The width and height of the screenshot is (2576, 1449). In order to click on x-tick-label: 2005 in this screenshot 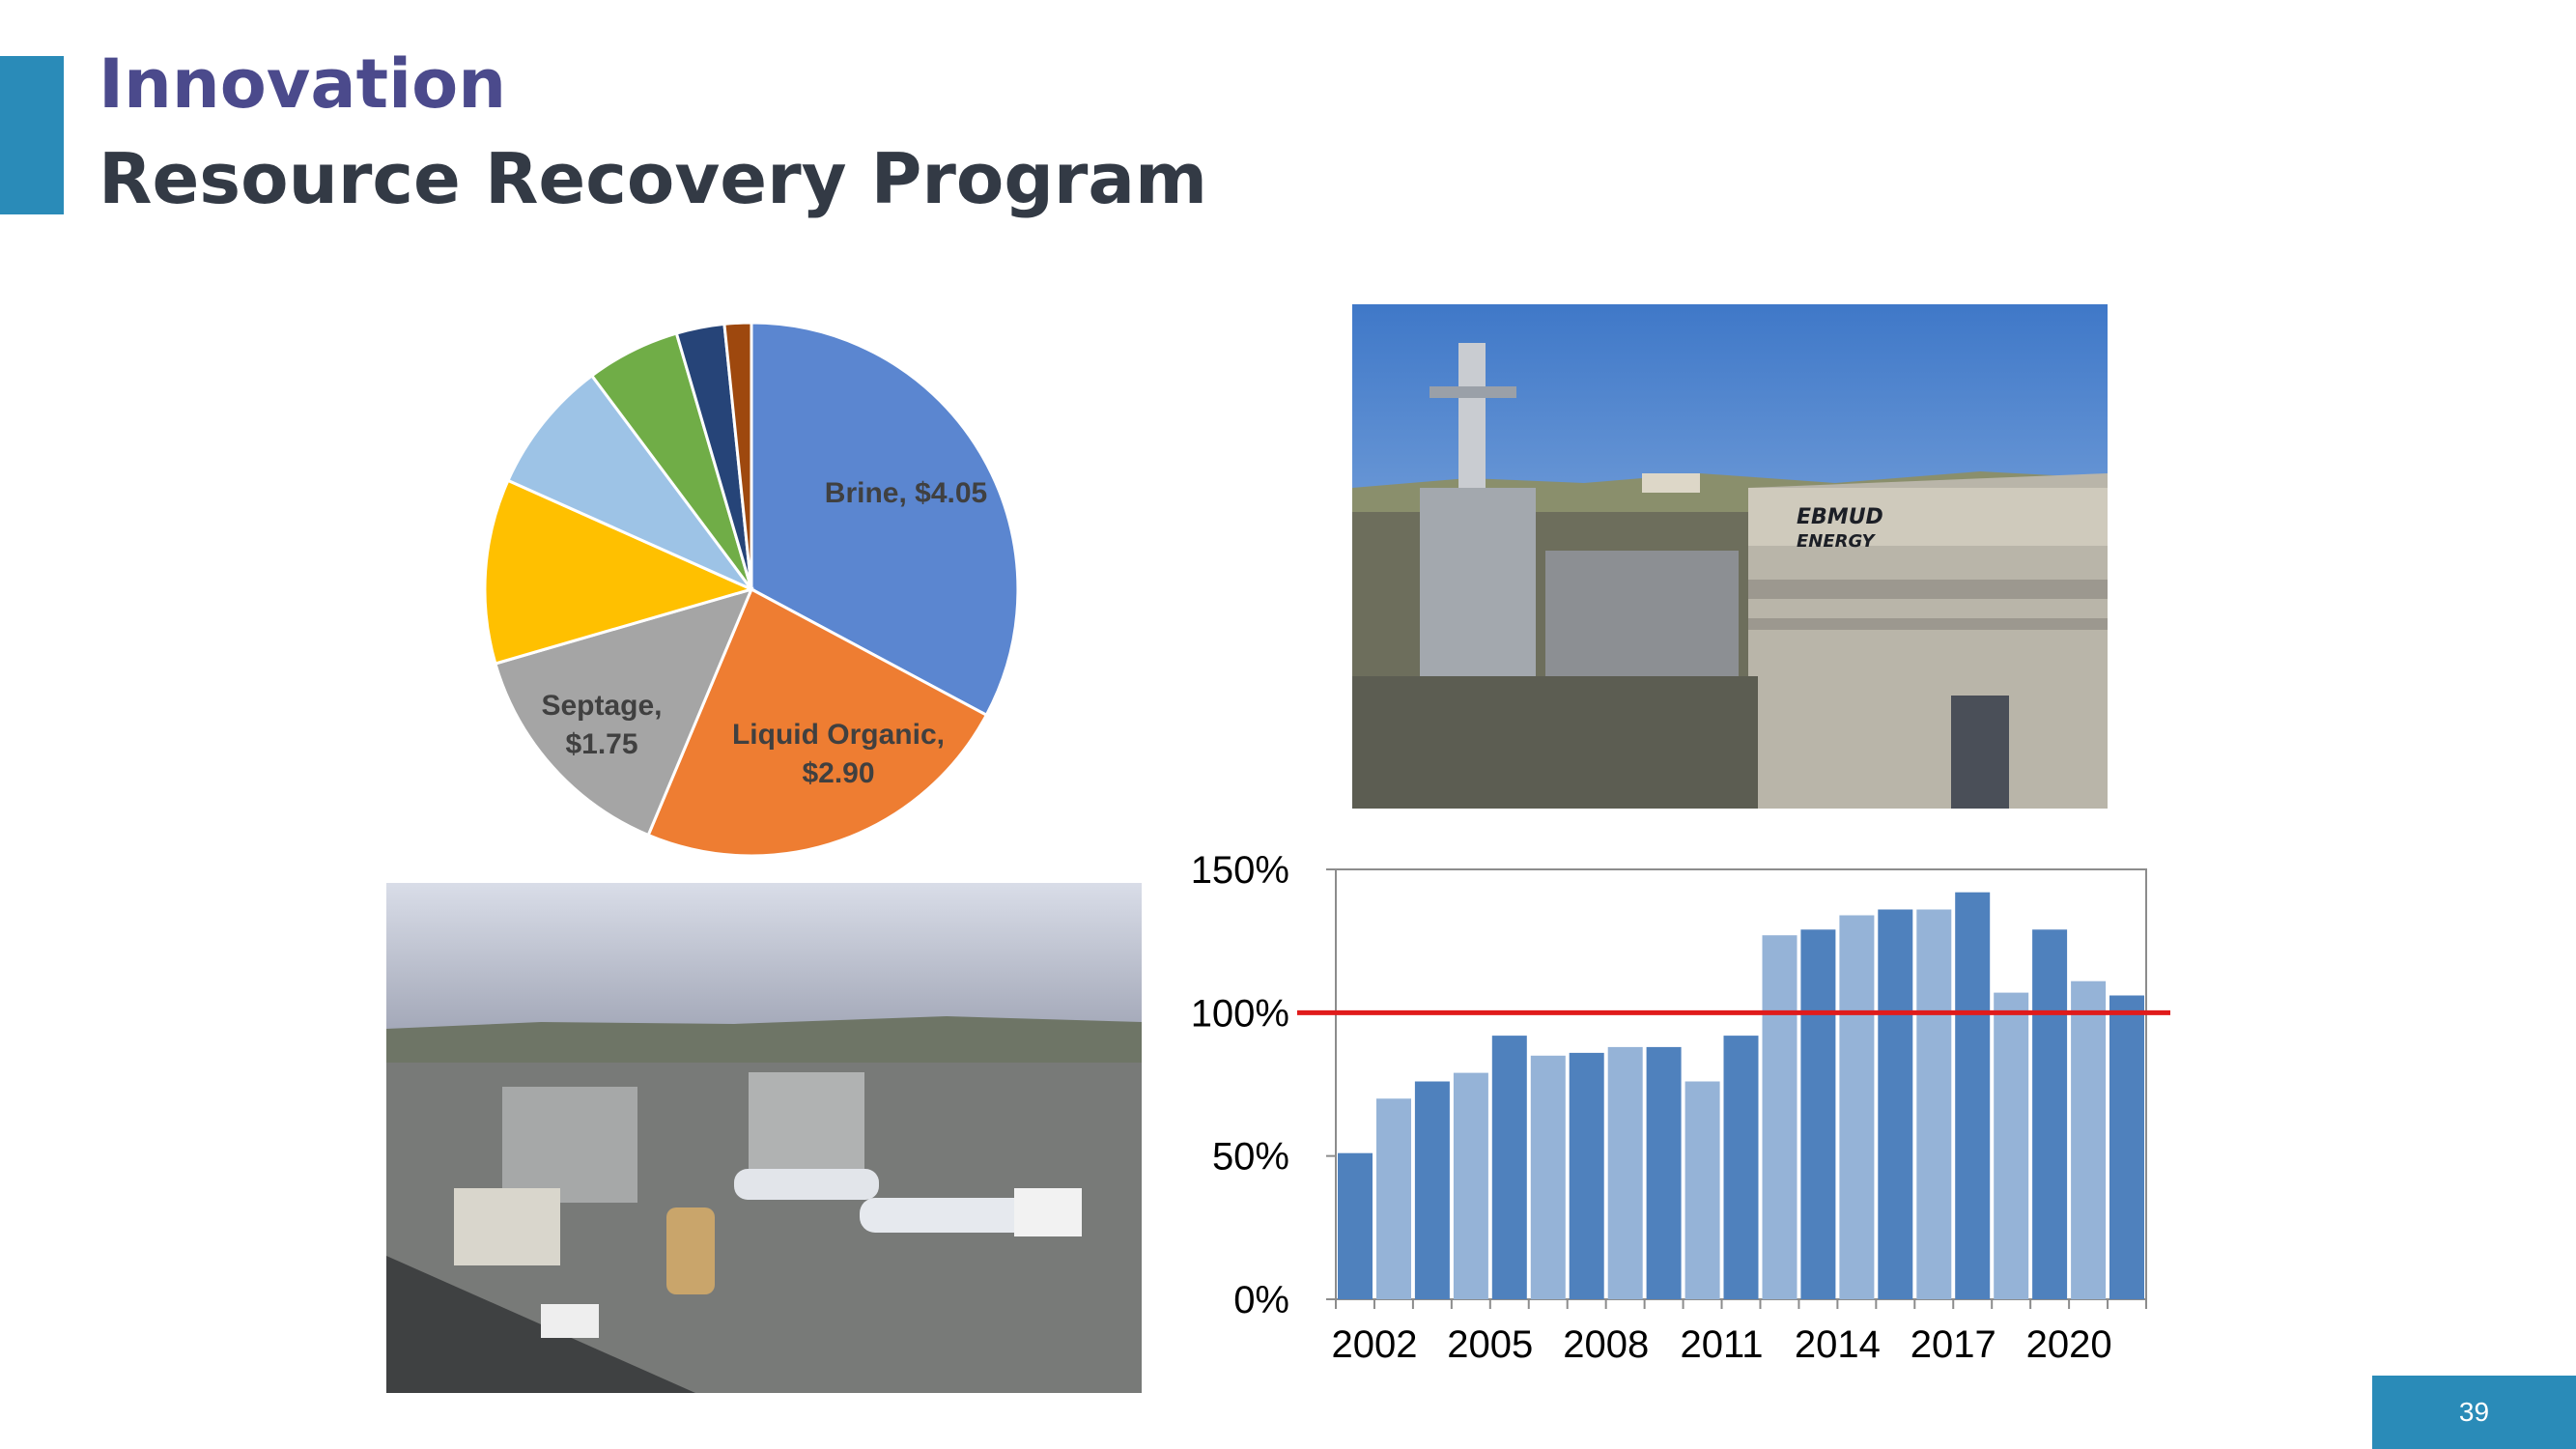, I will do `click(1490, 1344)`.